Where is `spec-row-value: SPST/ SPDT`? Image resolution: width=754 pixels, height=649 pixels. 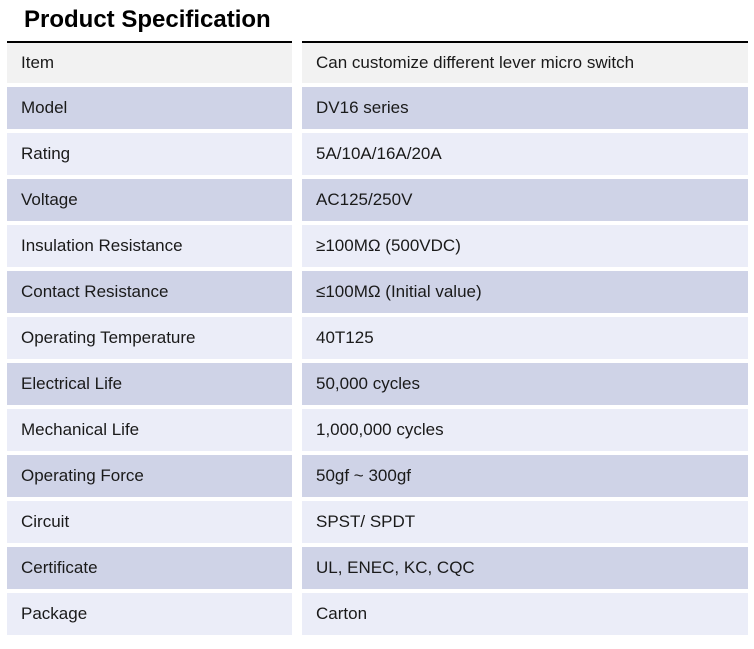 spec-row-value: SPST/ SPDT is located at coordinates (525, 522).